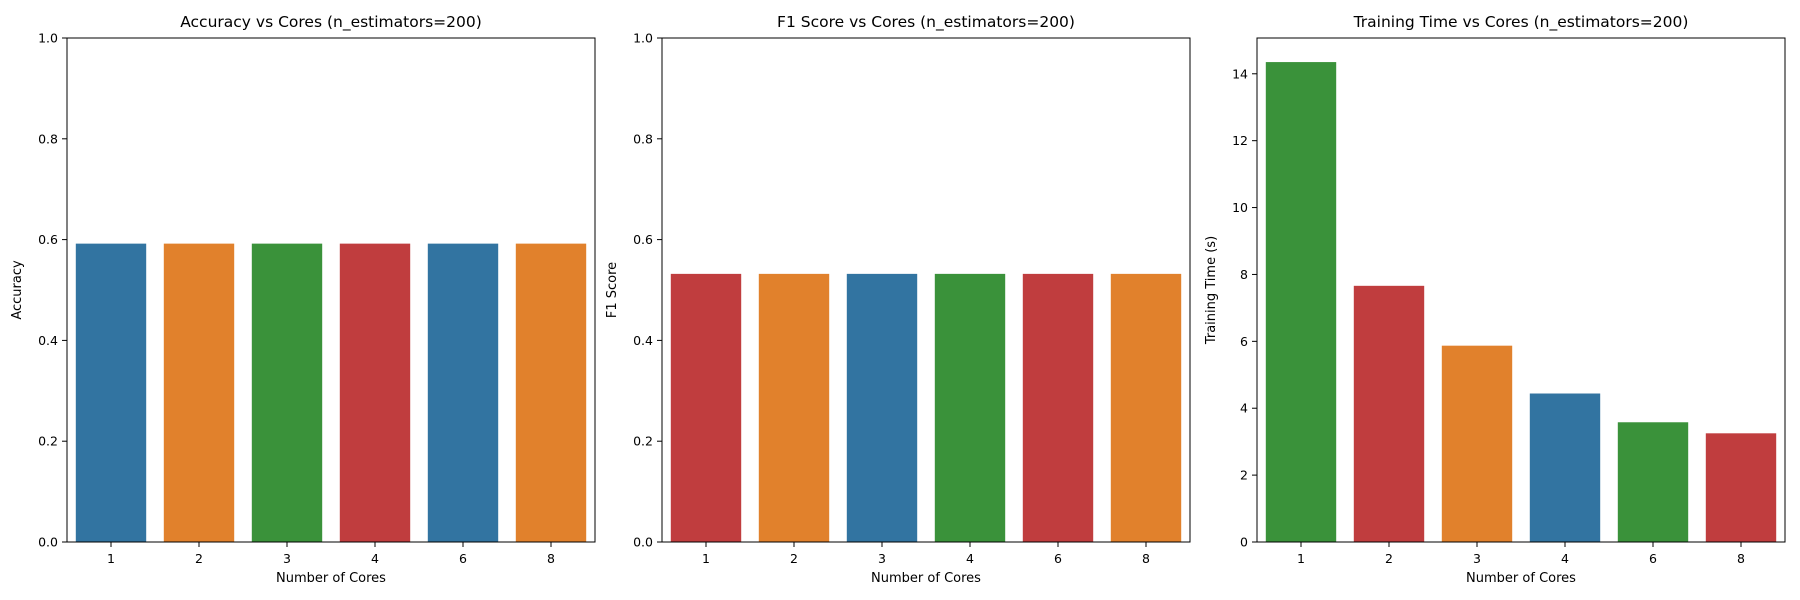  I want to click on f1-score-ytick-label: 1.0, so click(643, 38).